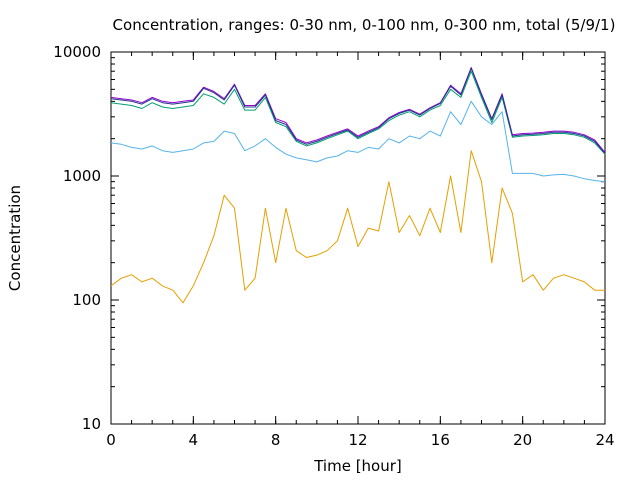 The image size is (640, 480). What do you see at coordinates (276, 440) in the screenshot?
I see `x-tick-label: 8` at bounding box center [276, 440].